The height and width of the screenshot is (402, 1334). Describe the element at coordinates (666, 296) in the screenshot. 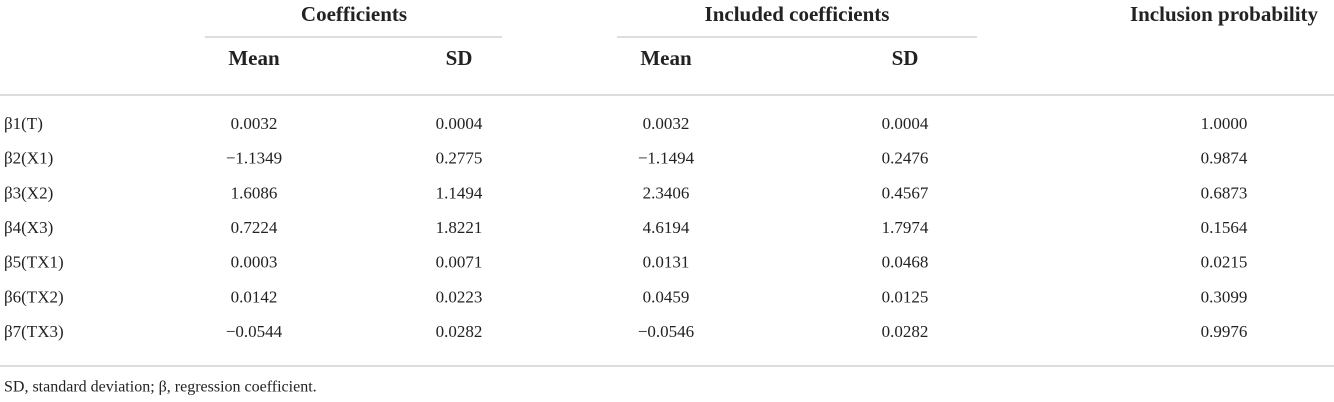

I see `cell: 0.0459` at that location.